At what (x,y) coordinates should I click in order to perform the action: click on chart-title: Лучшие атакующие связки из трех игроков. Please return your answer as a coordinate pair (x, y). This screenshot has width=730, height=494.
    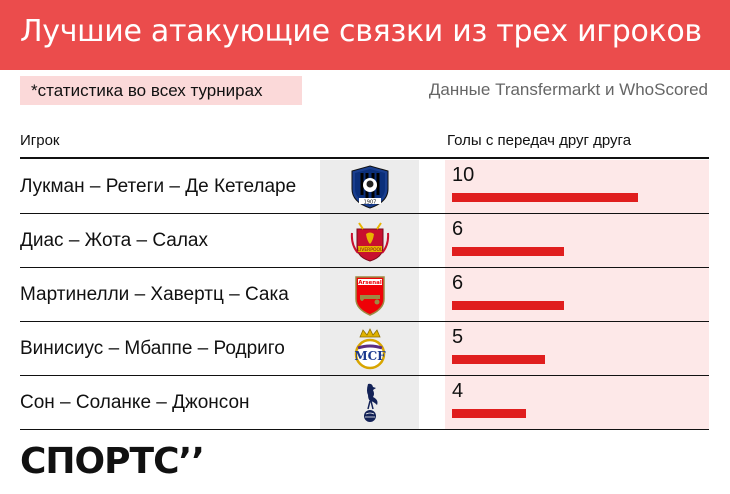
    Looking at the image, I should click on (361, 31).